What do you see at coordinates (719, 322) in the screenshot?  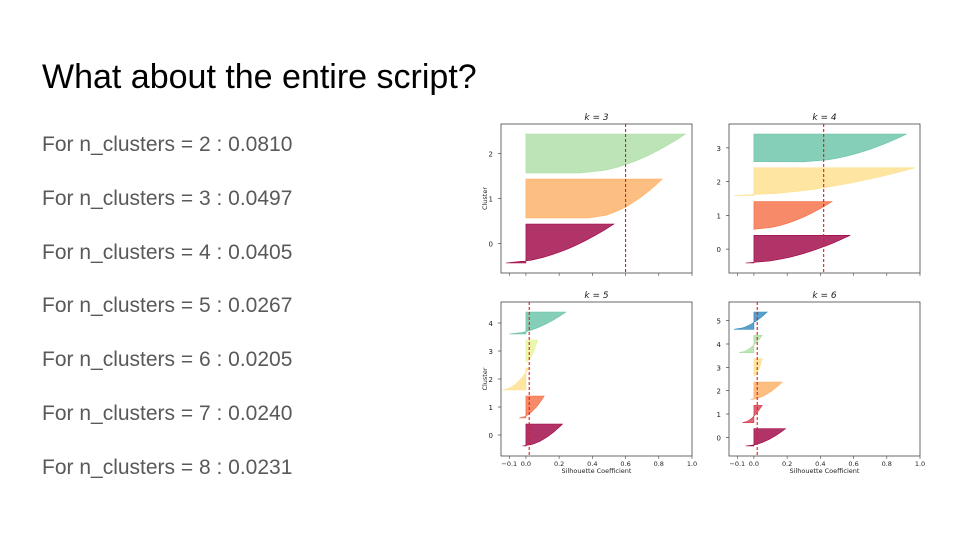 I see `cluster-label: 5` at bounding box center [719, 322].